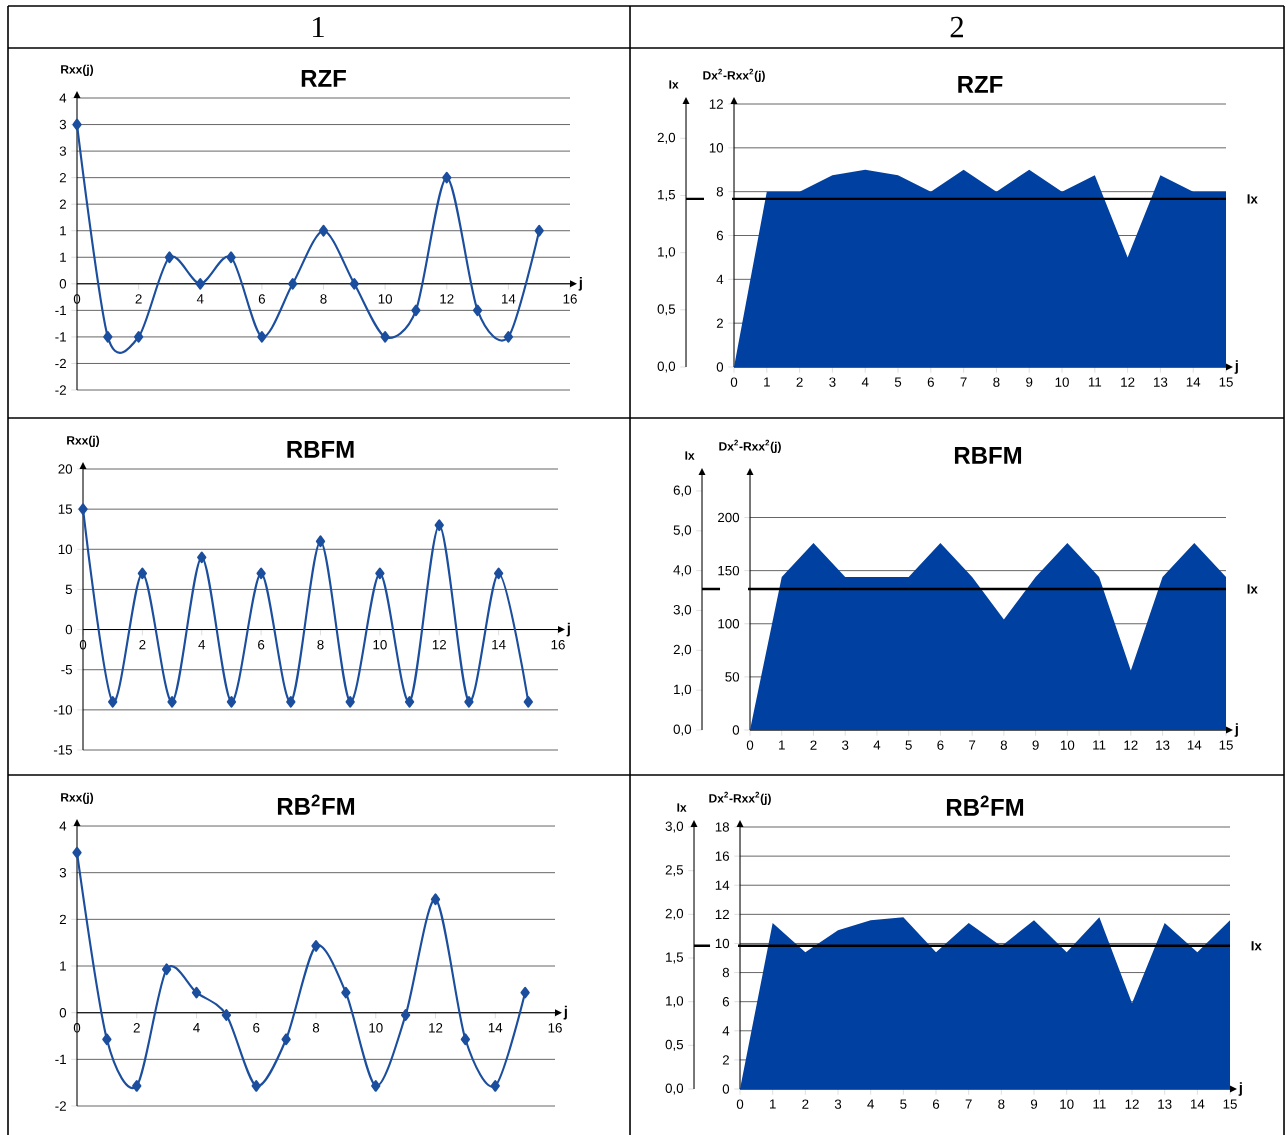 The height and width of the screenshot is (1135, 1288). What do you see at coordinates (956, 27) in the screenshot?
I see `text: 2` at bounding box center [956, 27].